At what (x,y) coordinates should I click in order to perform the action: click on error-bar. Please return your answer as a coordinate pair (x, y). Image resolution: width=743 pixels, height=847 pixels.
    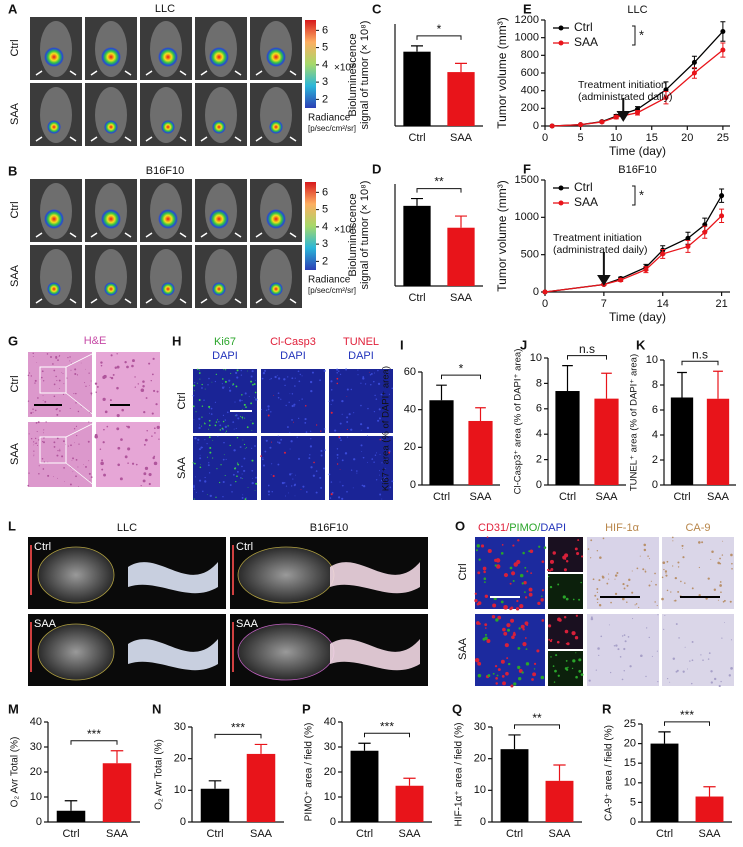
    Looking at the image, I should click on (417, 48).